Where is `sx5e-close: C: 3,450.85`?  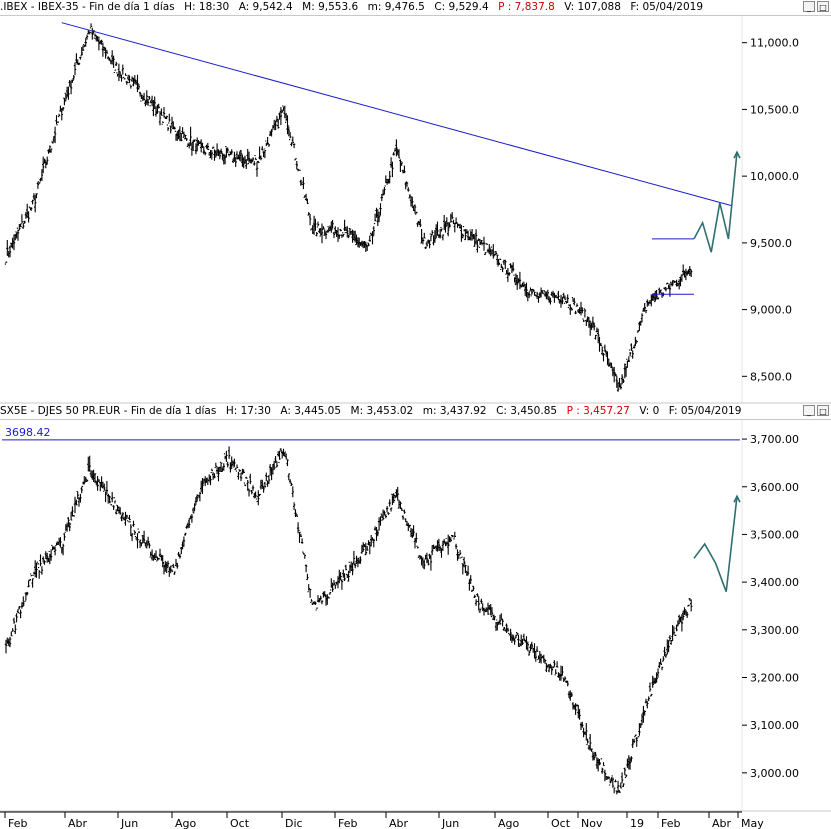
sx5e-close: C: 3,450.85 is located at coordinates (527, 411).